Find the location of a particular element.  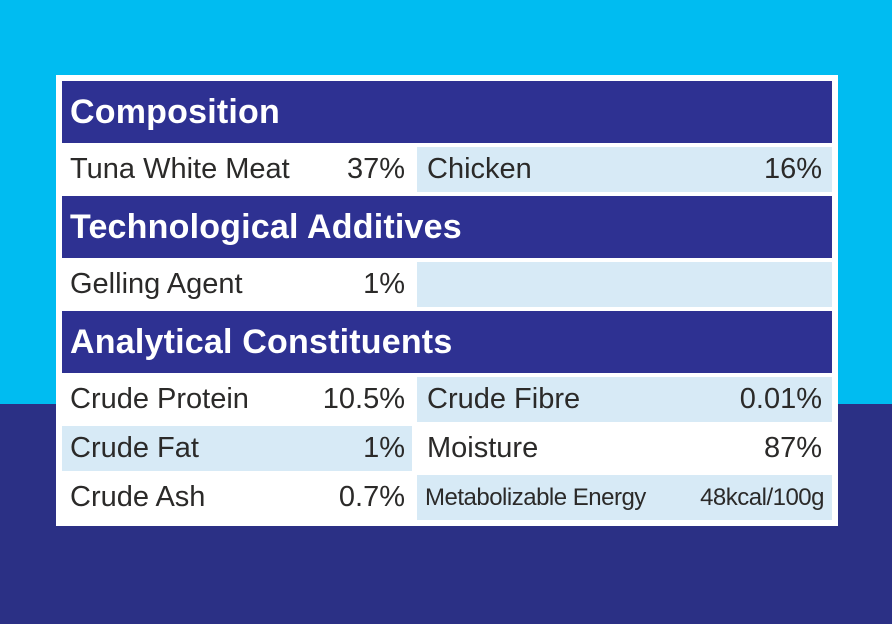

ingredient-value: 0.01% is located at coordinates (780, 399).